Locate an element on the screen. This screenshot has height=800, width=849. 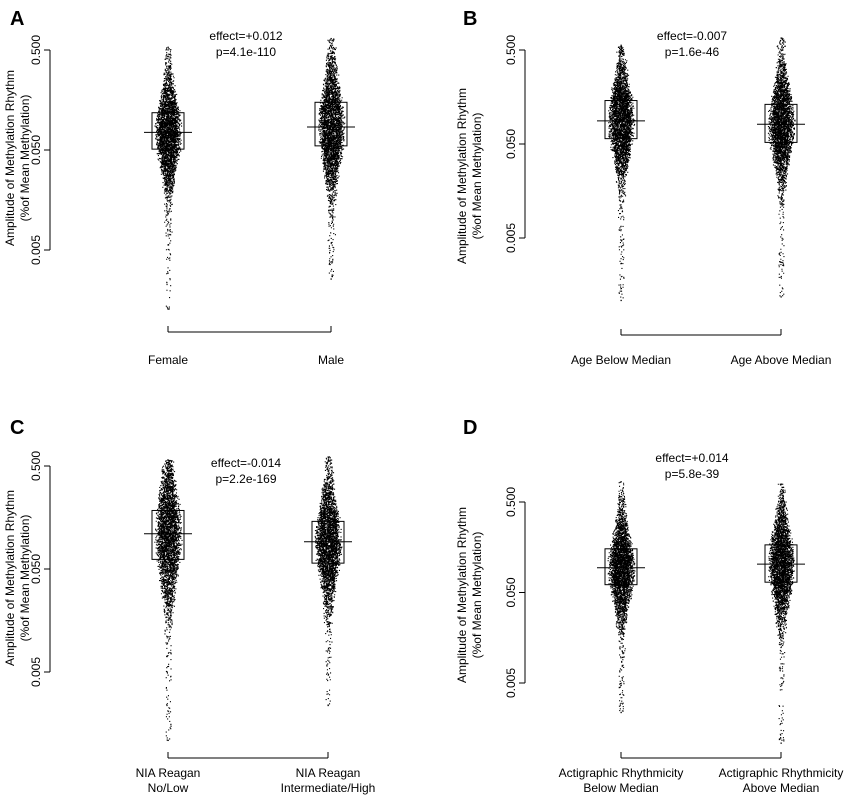
x-category-label: Age Below Median is located at coordinates (621, 360).